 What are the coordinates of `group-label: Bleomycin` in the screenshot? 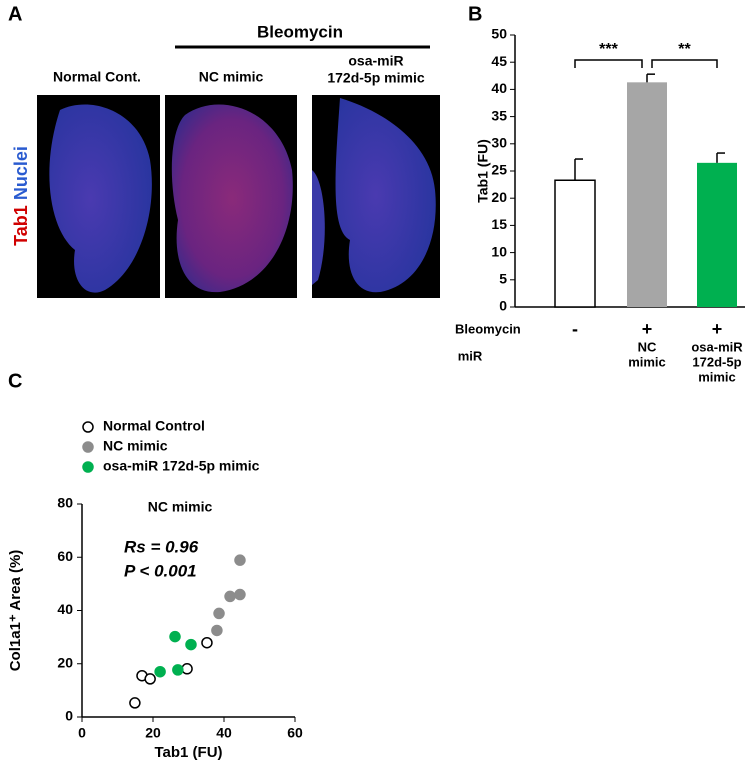 It's located at (300, 31).